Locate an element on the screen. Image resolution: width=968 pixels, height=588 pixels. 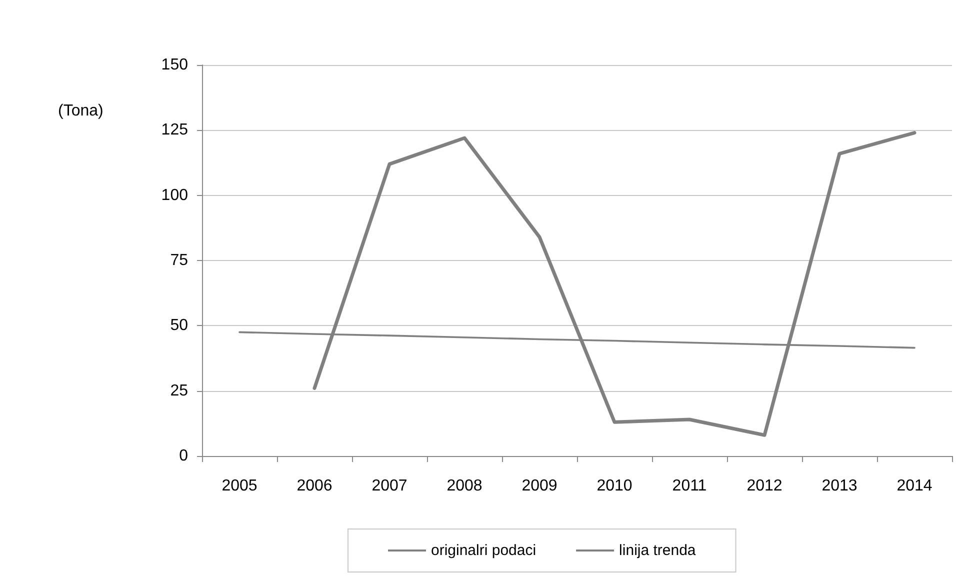
x-tick-label: 2009 is located at coordinates (540, 486).